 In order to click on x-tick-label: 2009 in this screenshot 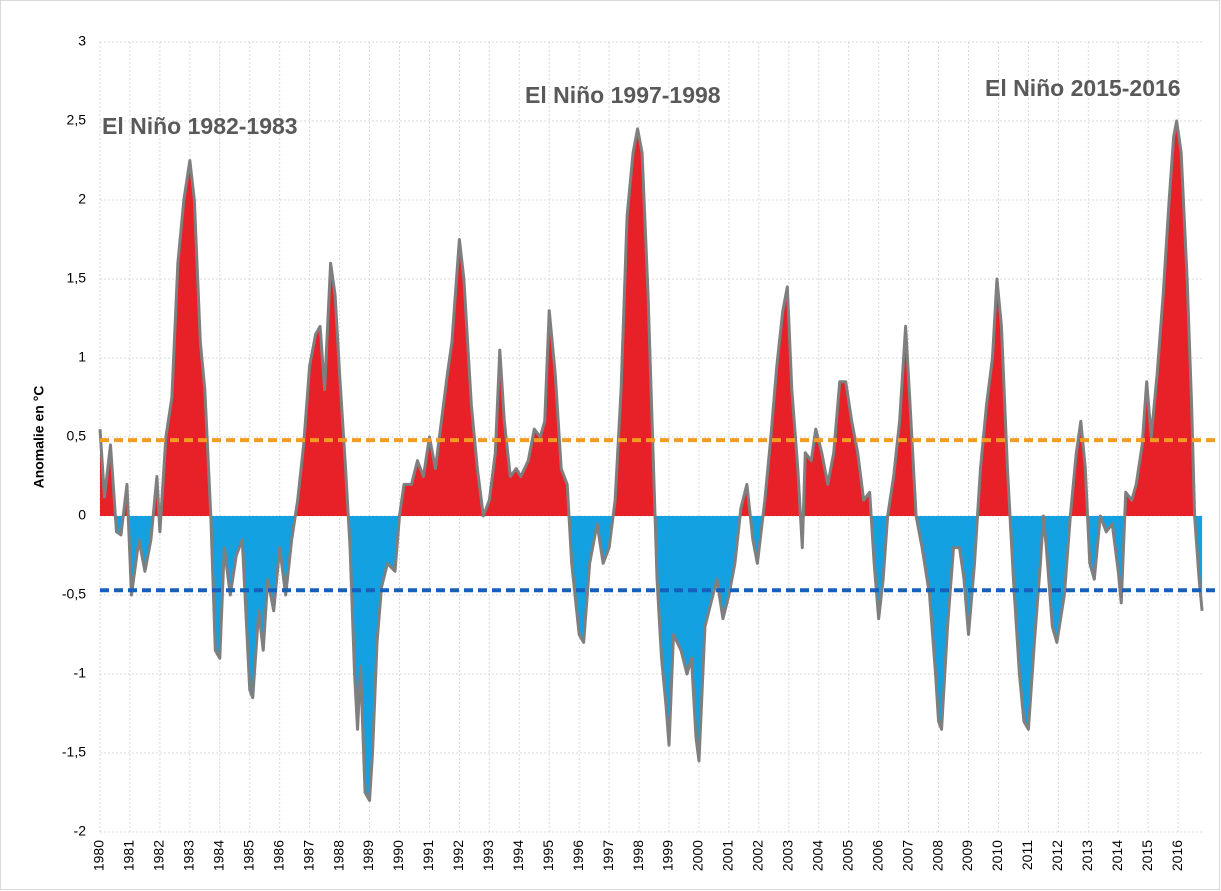, I will do `click(967, 855)`.